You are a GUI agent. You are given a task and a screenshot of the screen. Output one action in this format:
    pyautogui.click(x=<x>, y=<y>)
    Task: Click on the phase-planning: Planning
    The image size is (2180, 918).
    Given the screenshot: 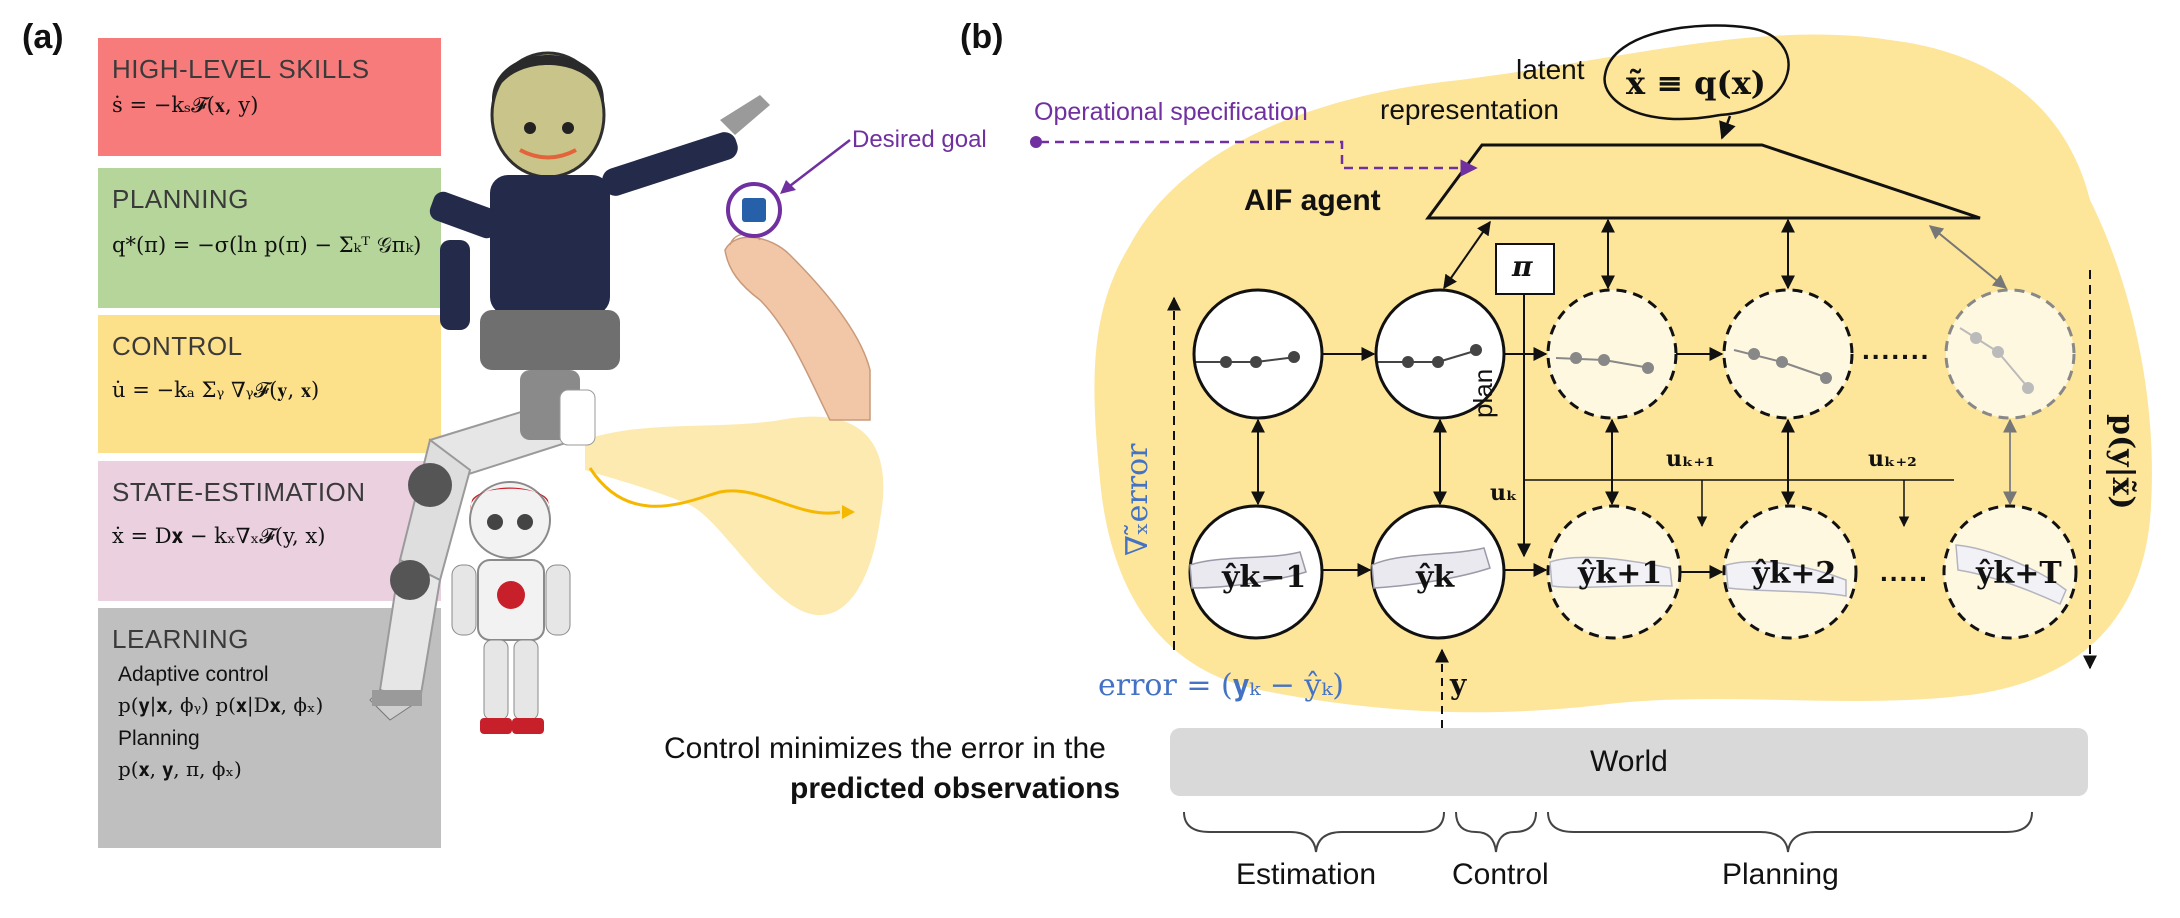 What is the action you would take?
    pyautogui.click(x=1780, y=874)
    